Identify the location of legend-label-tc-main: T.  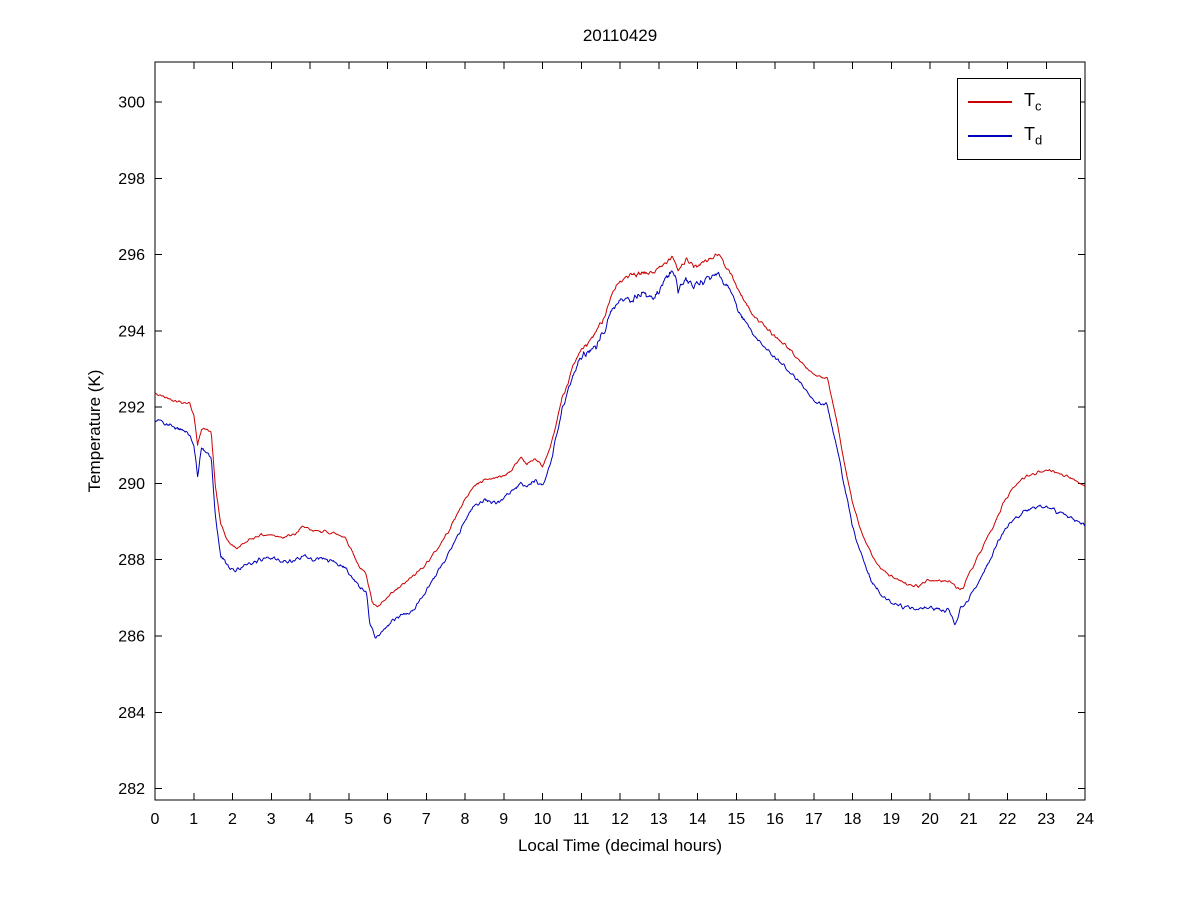
(1029, 100).